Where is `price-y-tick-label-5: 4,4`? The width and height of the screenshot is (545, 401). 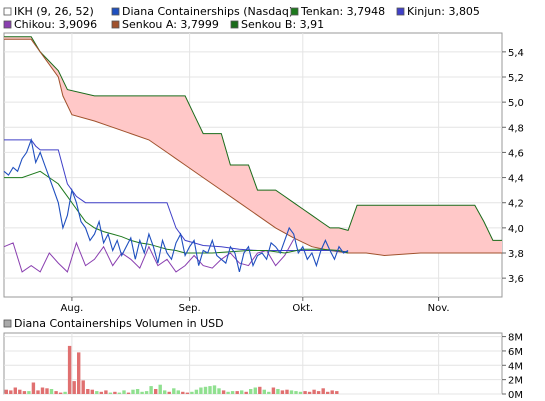 price-y-tick-label-5: 4,4 is located at coordinates (516, 179).